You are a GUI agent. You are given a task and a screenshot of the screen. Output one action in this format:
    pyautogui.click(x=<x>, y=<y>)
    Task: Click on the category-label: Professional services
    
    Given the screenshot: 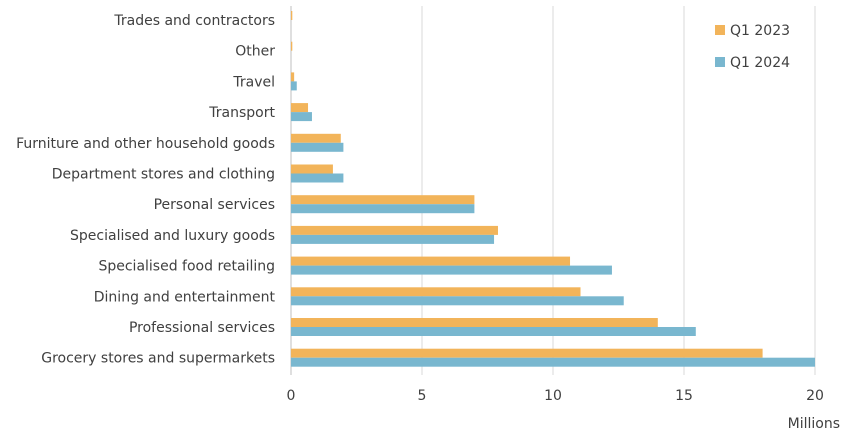 What is the action you would take?
    pyautogui.click(x=202, y=328)
    